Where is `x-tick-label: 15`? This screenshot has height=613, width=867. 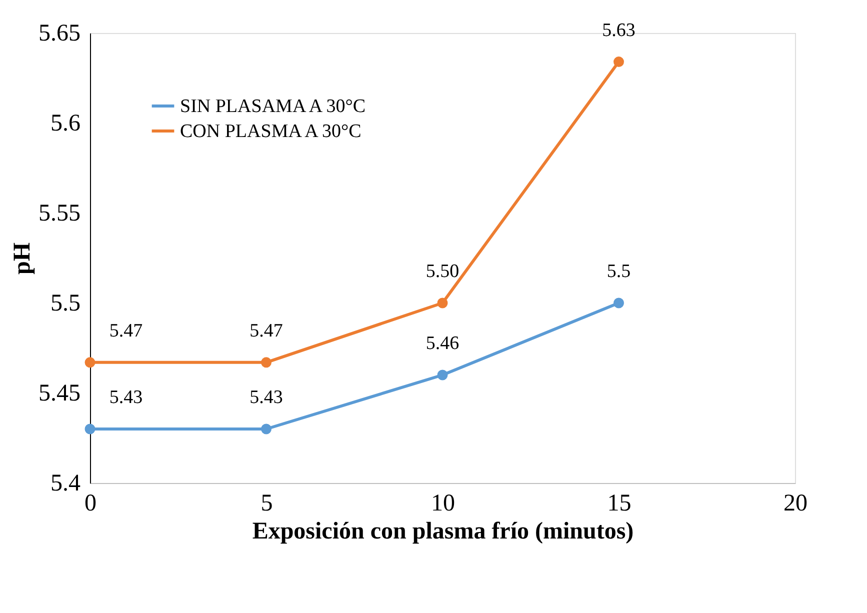 x-tick-label: 15 is located at coordinates (619, 503).